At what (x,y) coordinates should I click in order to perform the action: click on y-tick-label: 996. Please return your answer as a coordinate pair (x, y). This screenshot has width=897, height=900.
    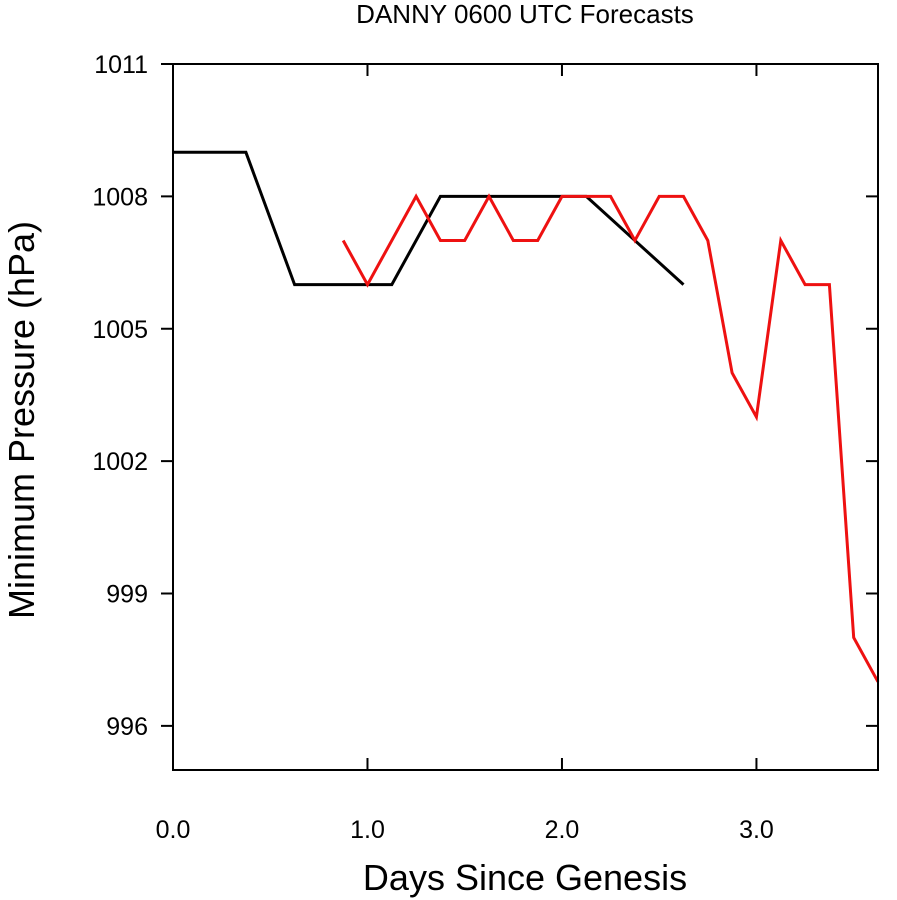
    Looking at the image, I should click on (127, 727).